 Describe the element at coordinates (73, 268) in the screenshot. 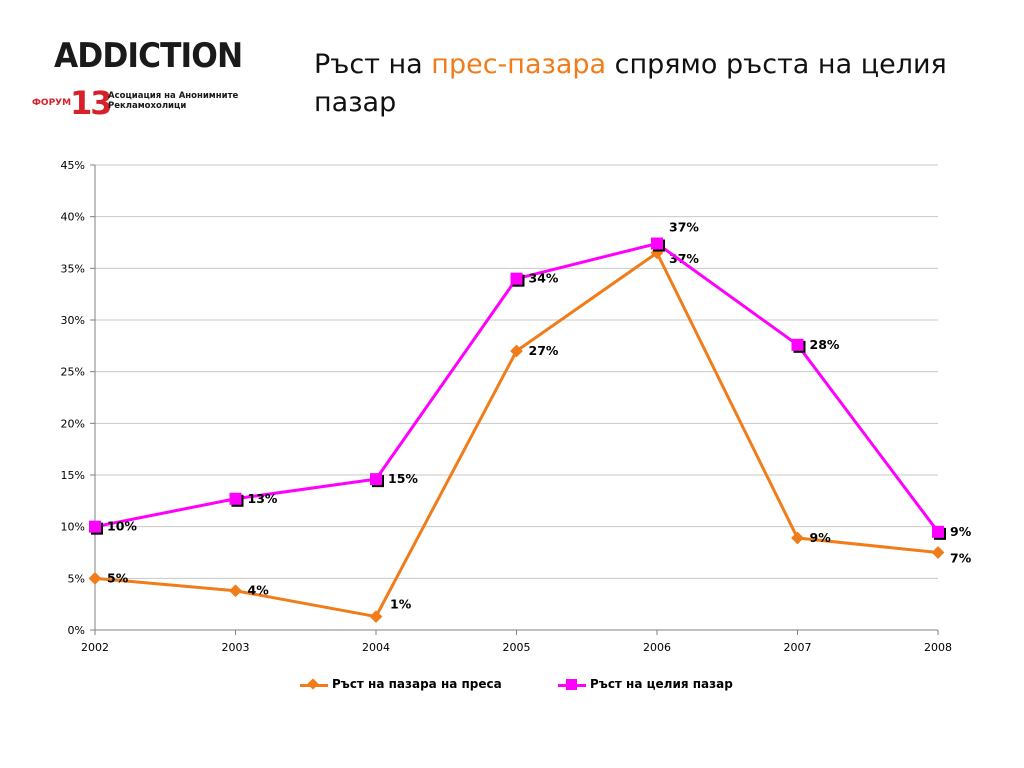

I see `y-tick-label: 35%` at that location.